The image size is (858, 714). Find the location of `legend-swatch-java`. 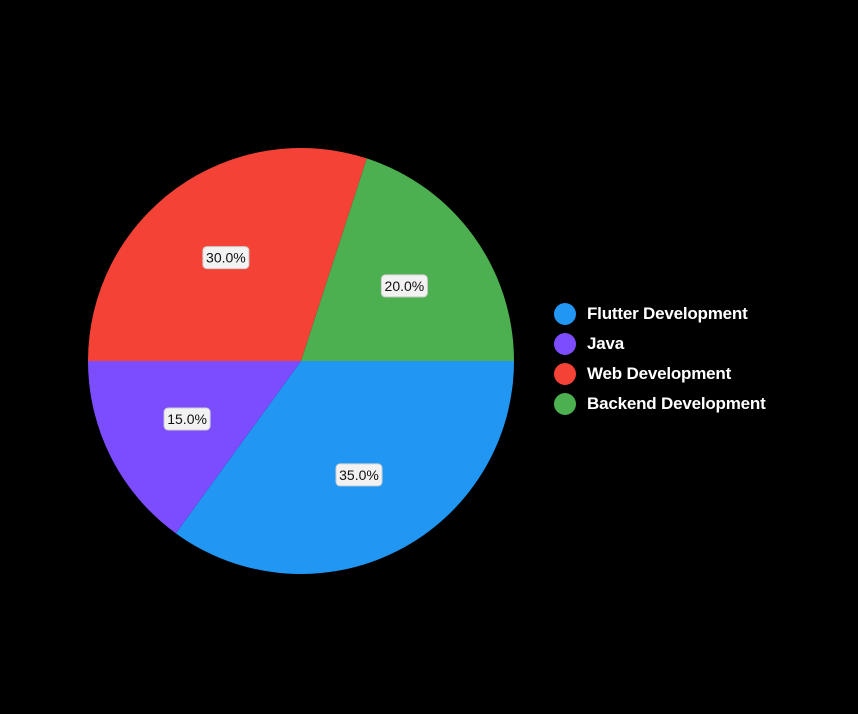

legend-swatch-java is located at coordinates (565, 344).